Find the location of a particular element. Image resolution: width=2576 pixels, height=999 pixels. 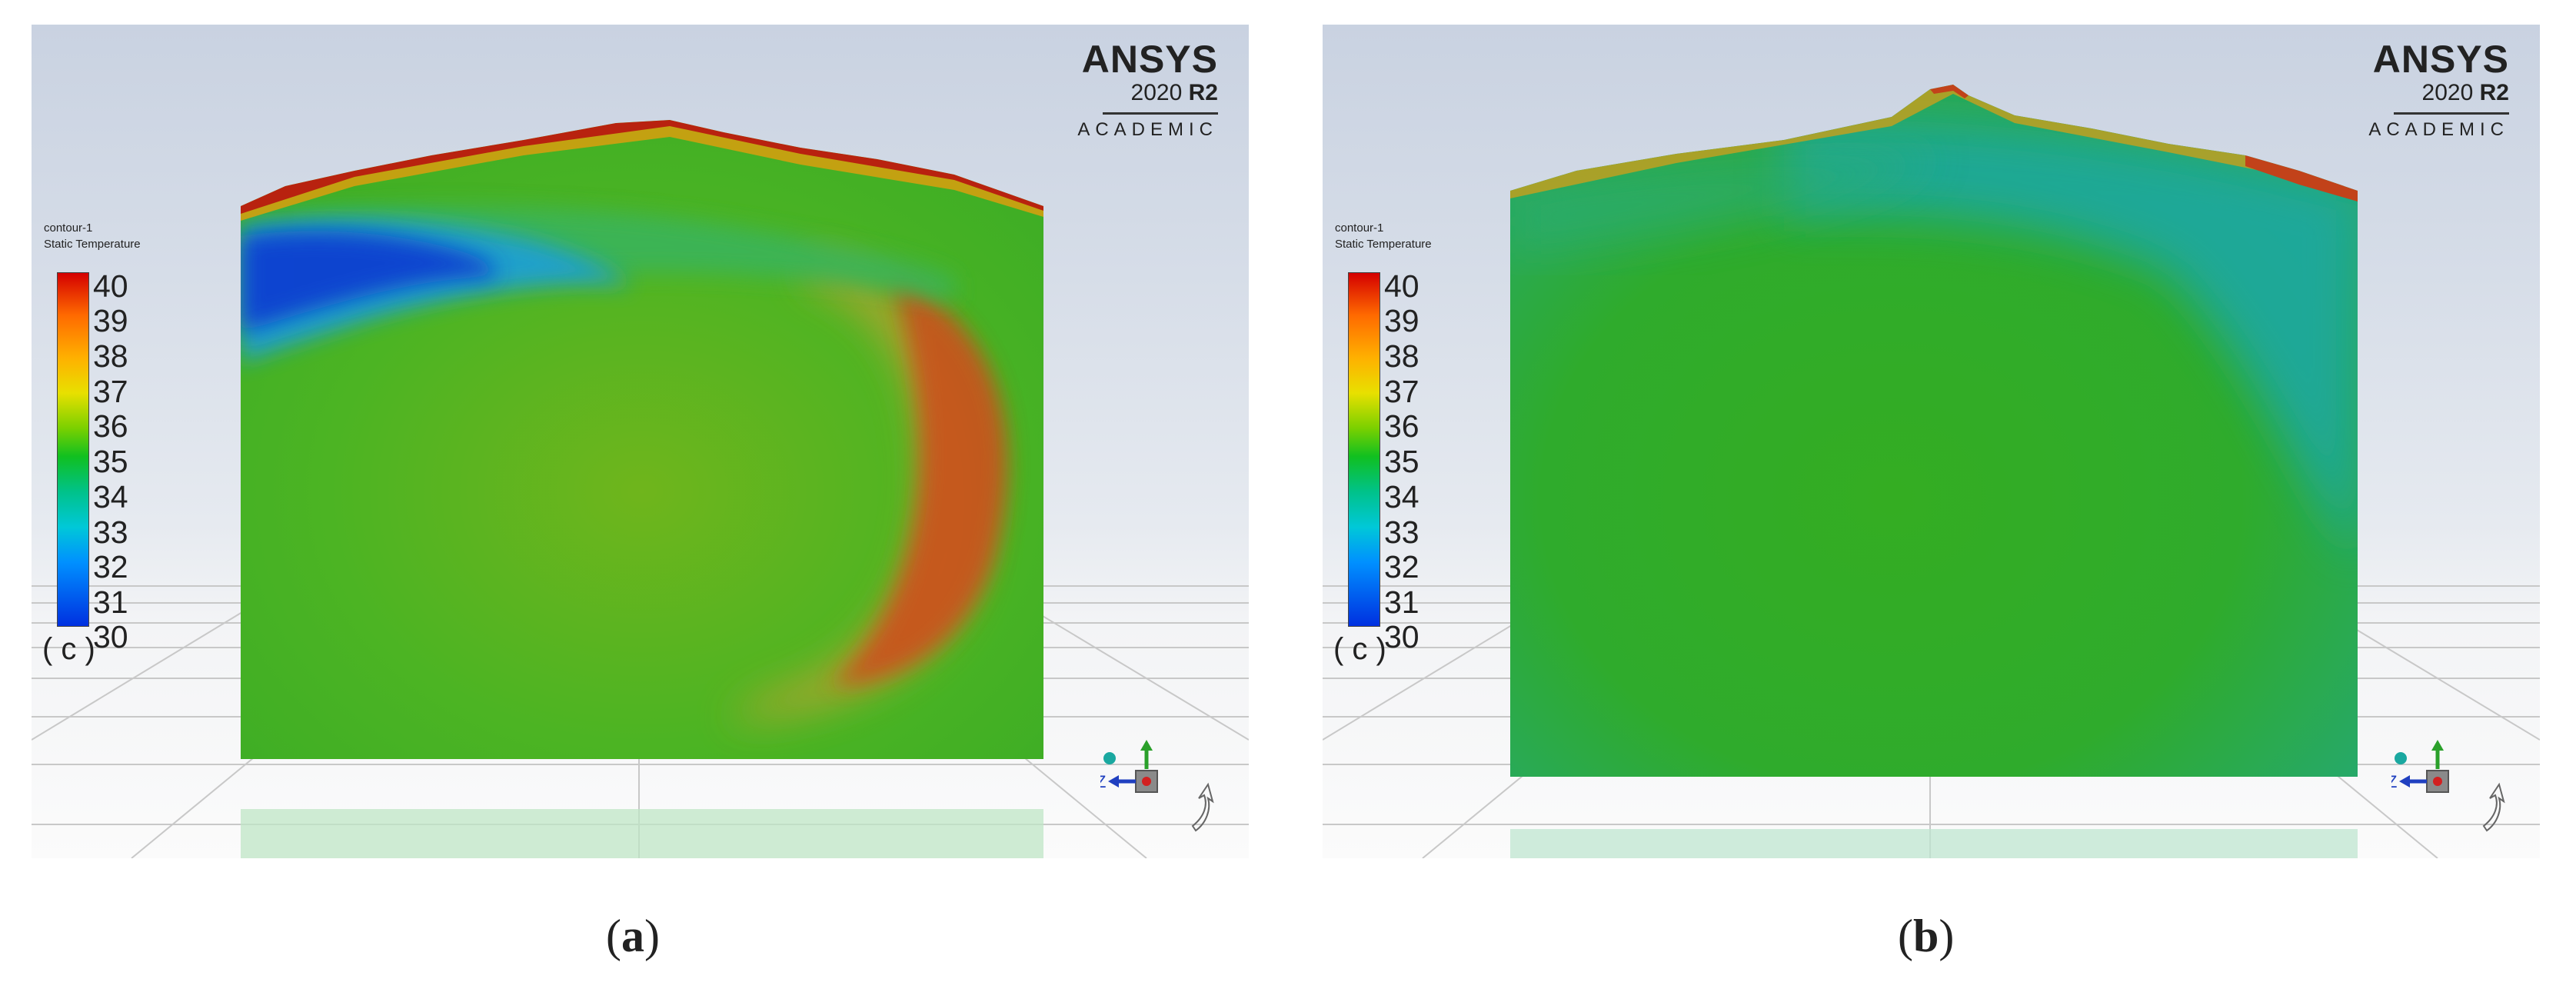

caption-a-letter: a is located at coordinates (632, 936).